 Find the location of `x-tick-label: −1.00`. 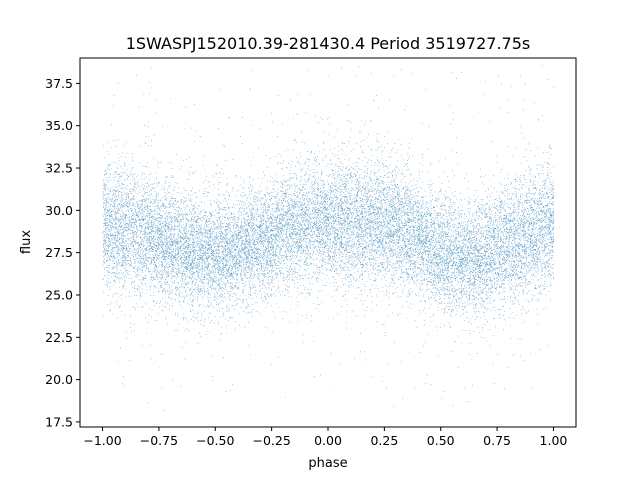

x-tick-label: −1.00 is located at coordinates (102, 440).